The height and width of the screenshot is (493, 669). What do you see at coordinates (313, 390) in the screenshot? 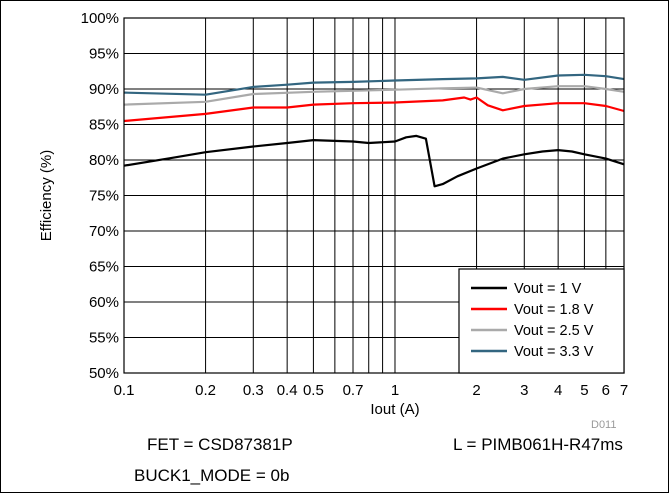
I see `x-tick-label: 0.5` at bounding box center [313, 390].